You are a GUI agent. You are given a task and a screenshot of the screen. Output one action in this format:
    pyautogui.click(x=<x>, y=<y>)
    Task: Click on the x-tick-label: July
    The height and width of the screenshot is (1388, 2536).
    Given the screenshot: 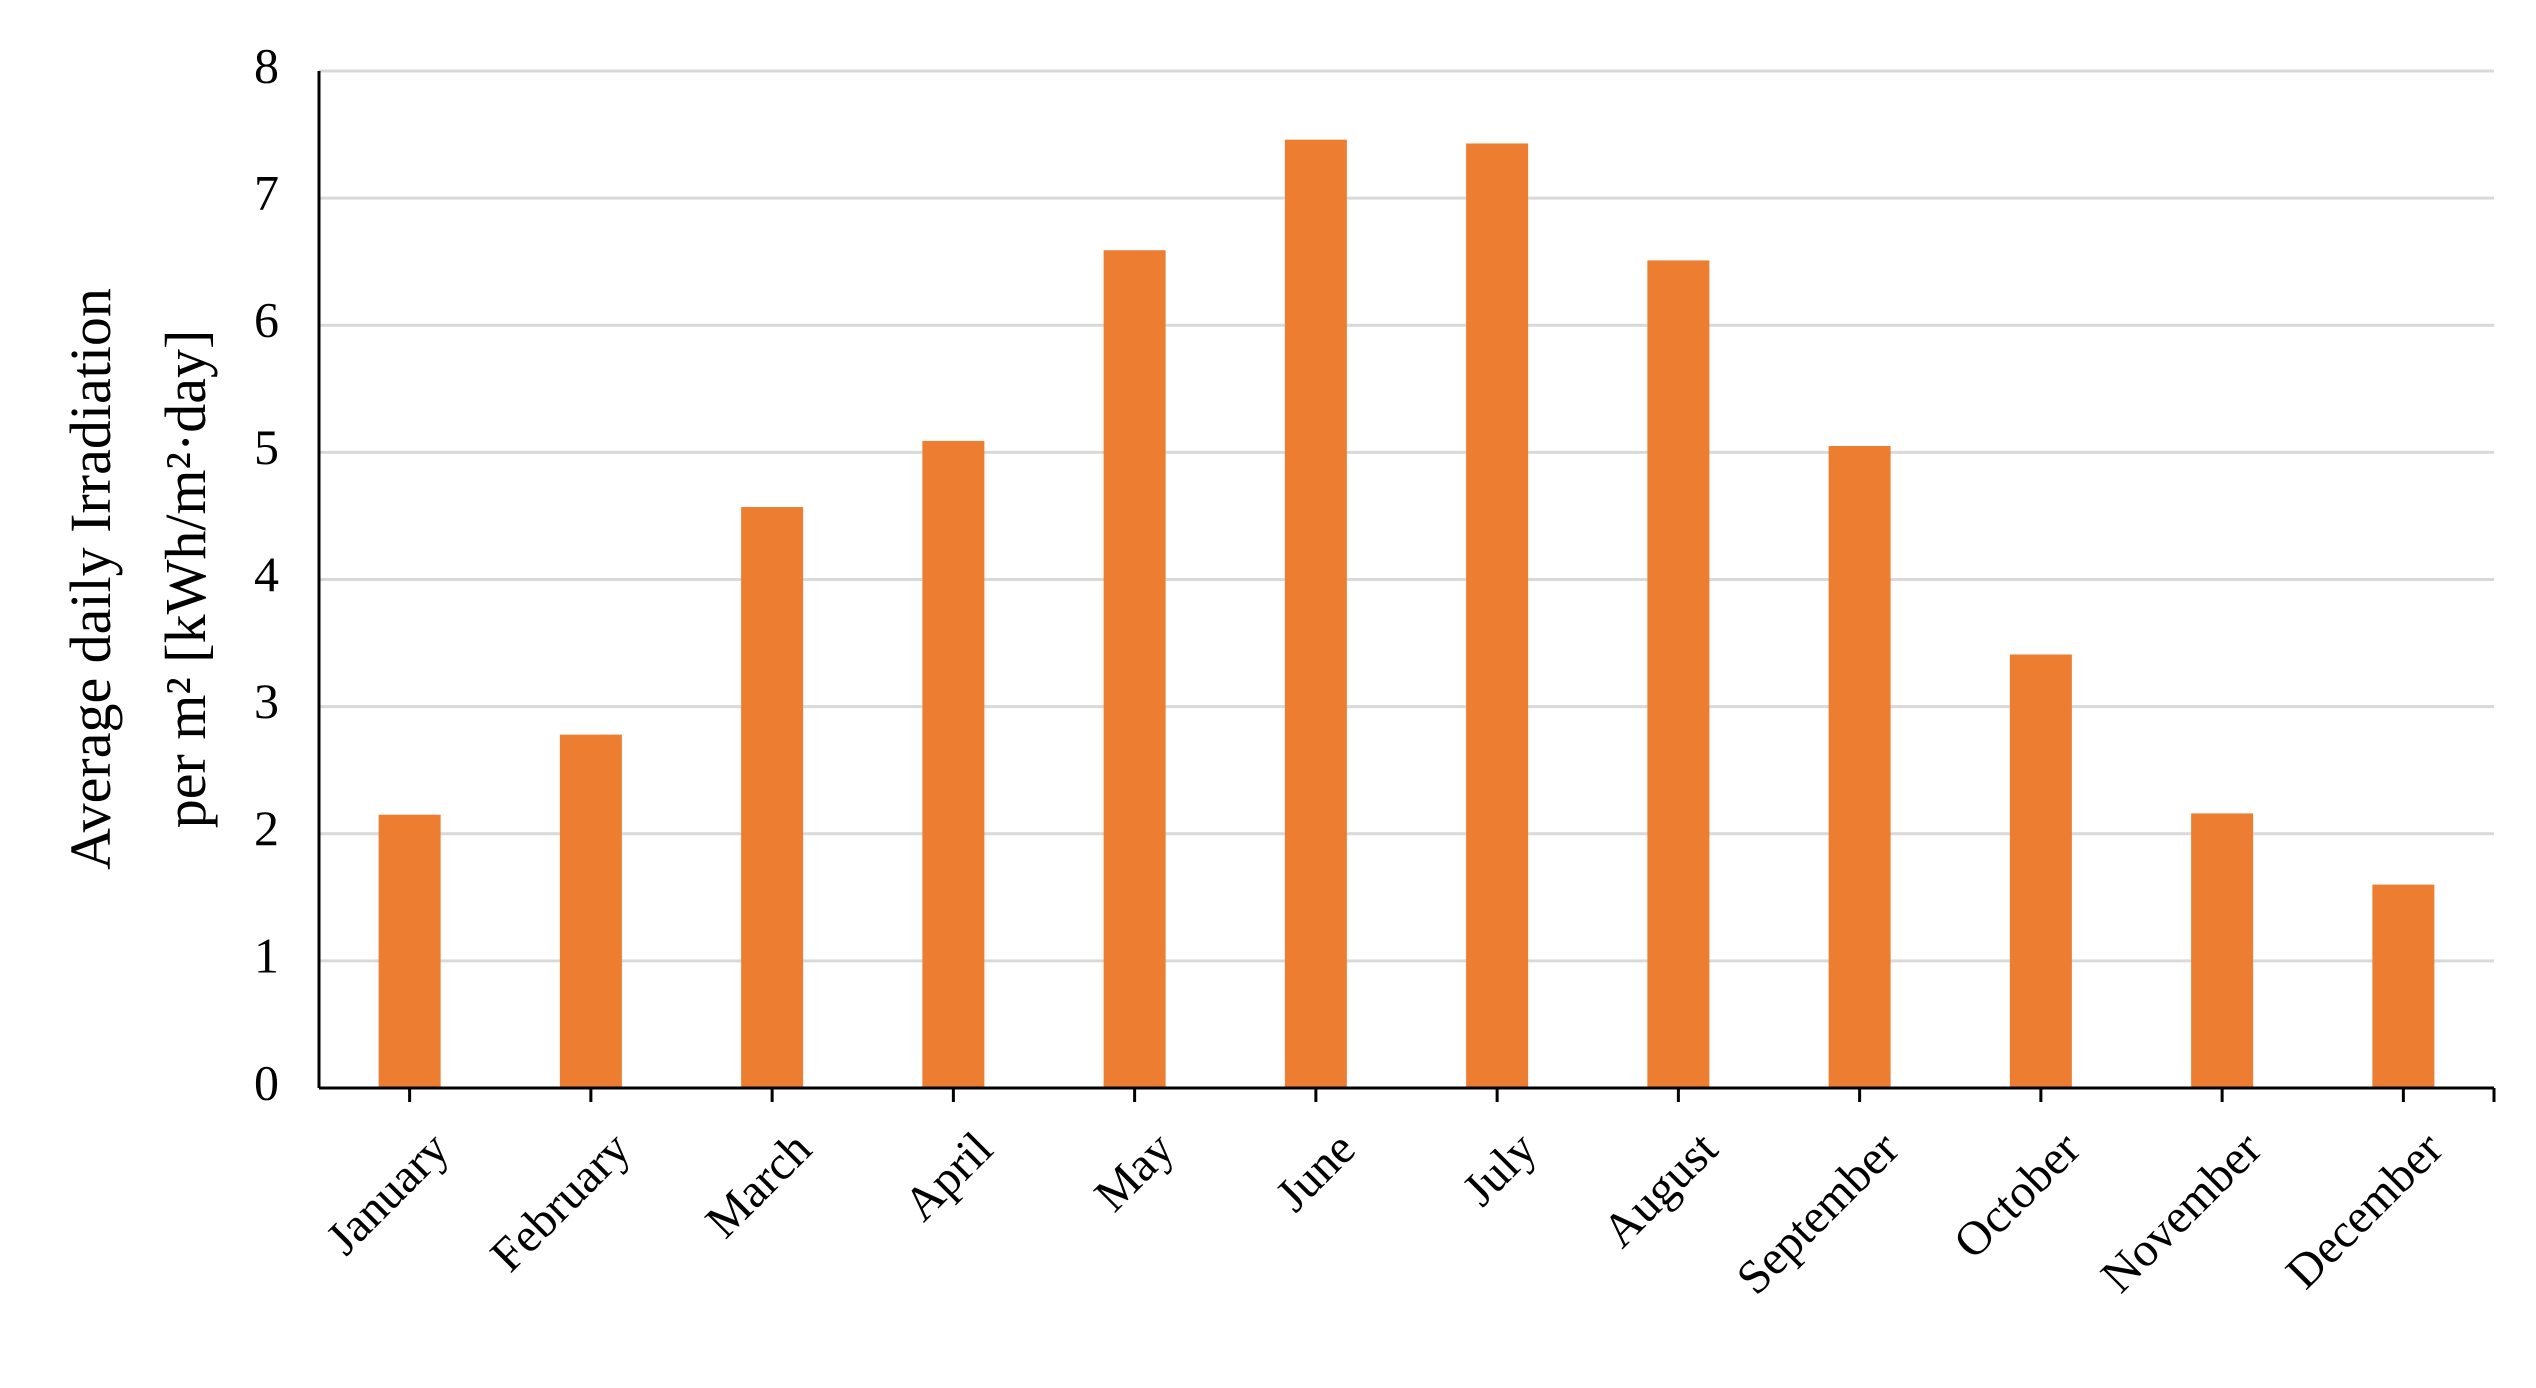 What is the action you would take?
    pyautogui.click(x=1500, y=1169)
    